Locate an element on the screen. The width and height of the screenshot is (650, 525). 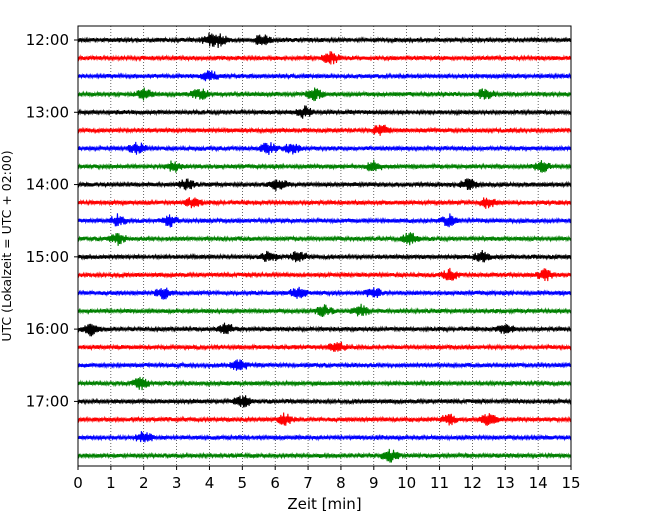
y-tick-label: 15:00 is located at coordinates (47, 257).